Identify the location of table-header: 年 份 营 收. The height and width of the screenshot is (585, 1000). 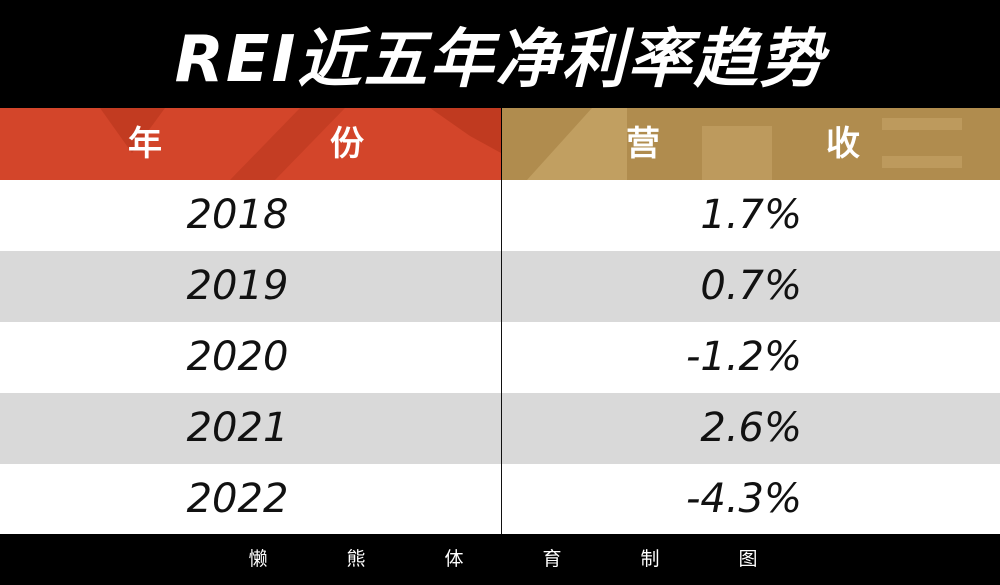
(500, 144).